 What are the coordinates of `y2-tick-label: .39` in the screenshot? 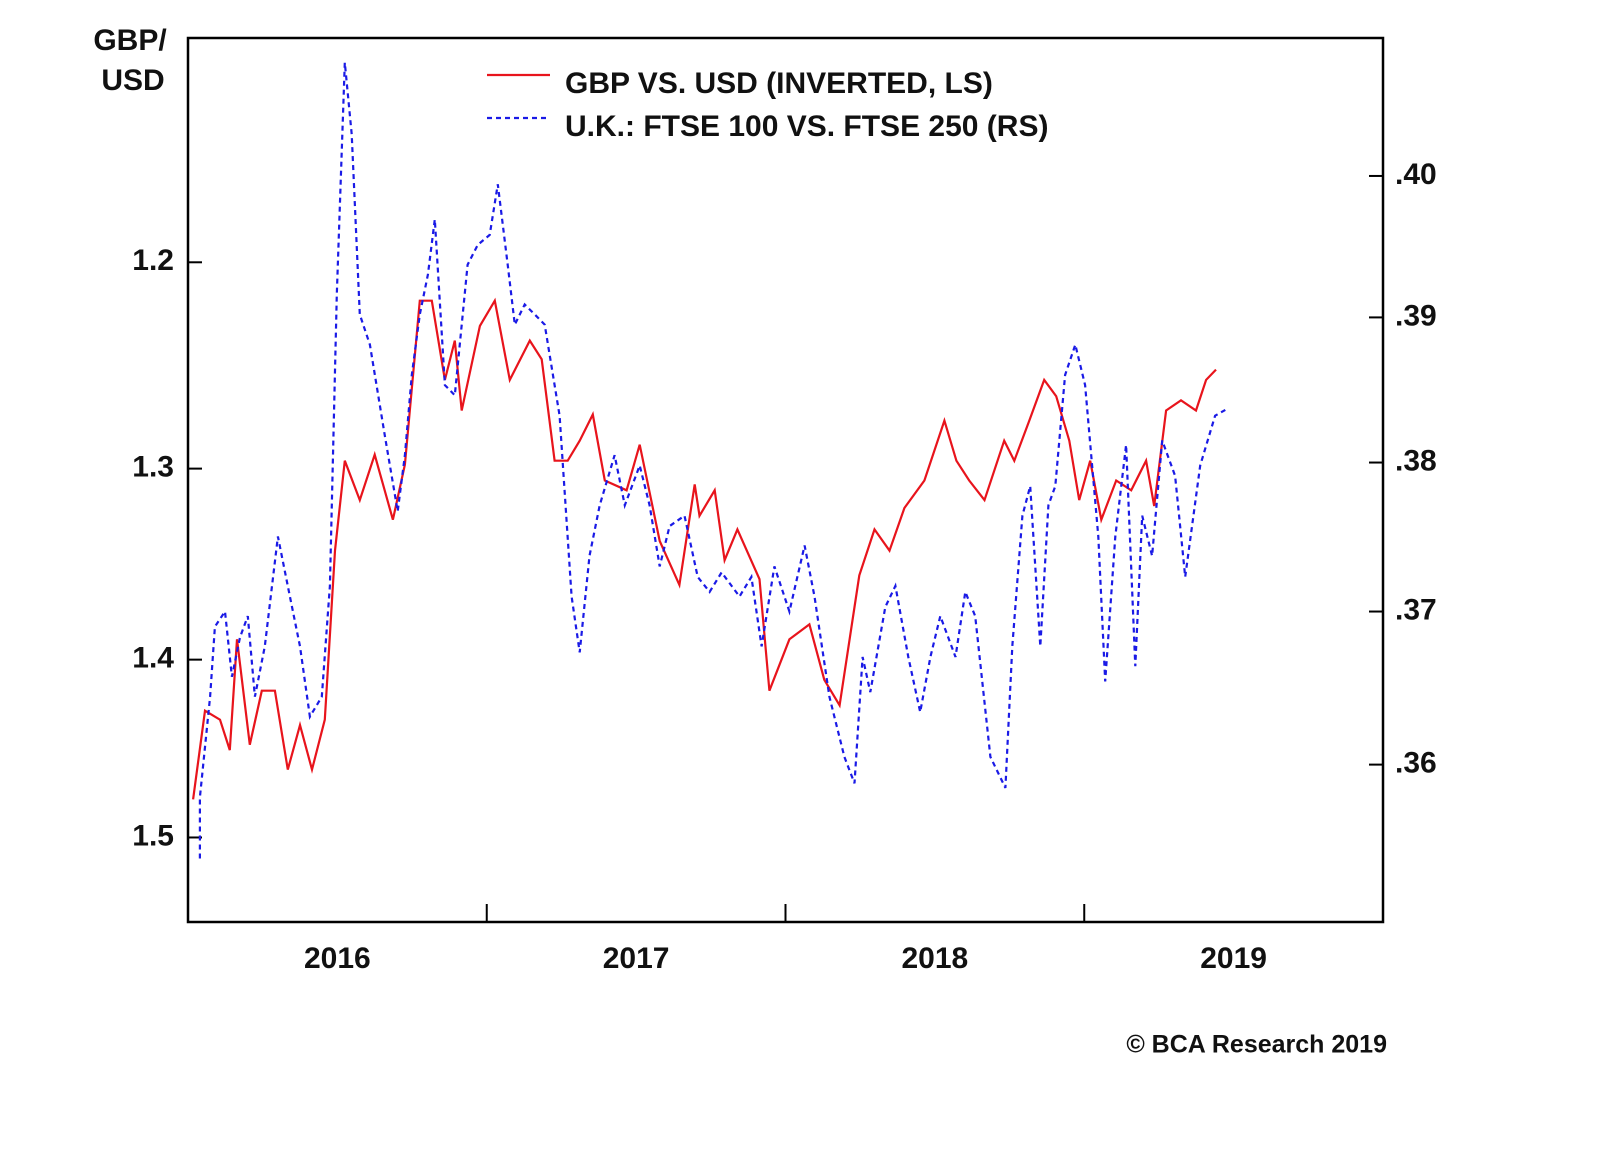 It's located at (1416, 315).